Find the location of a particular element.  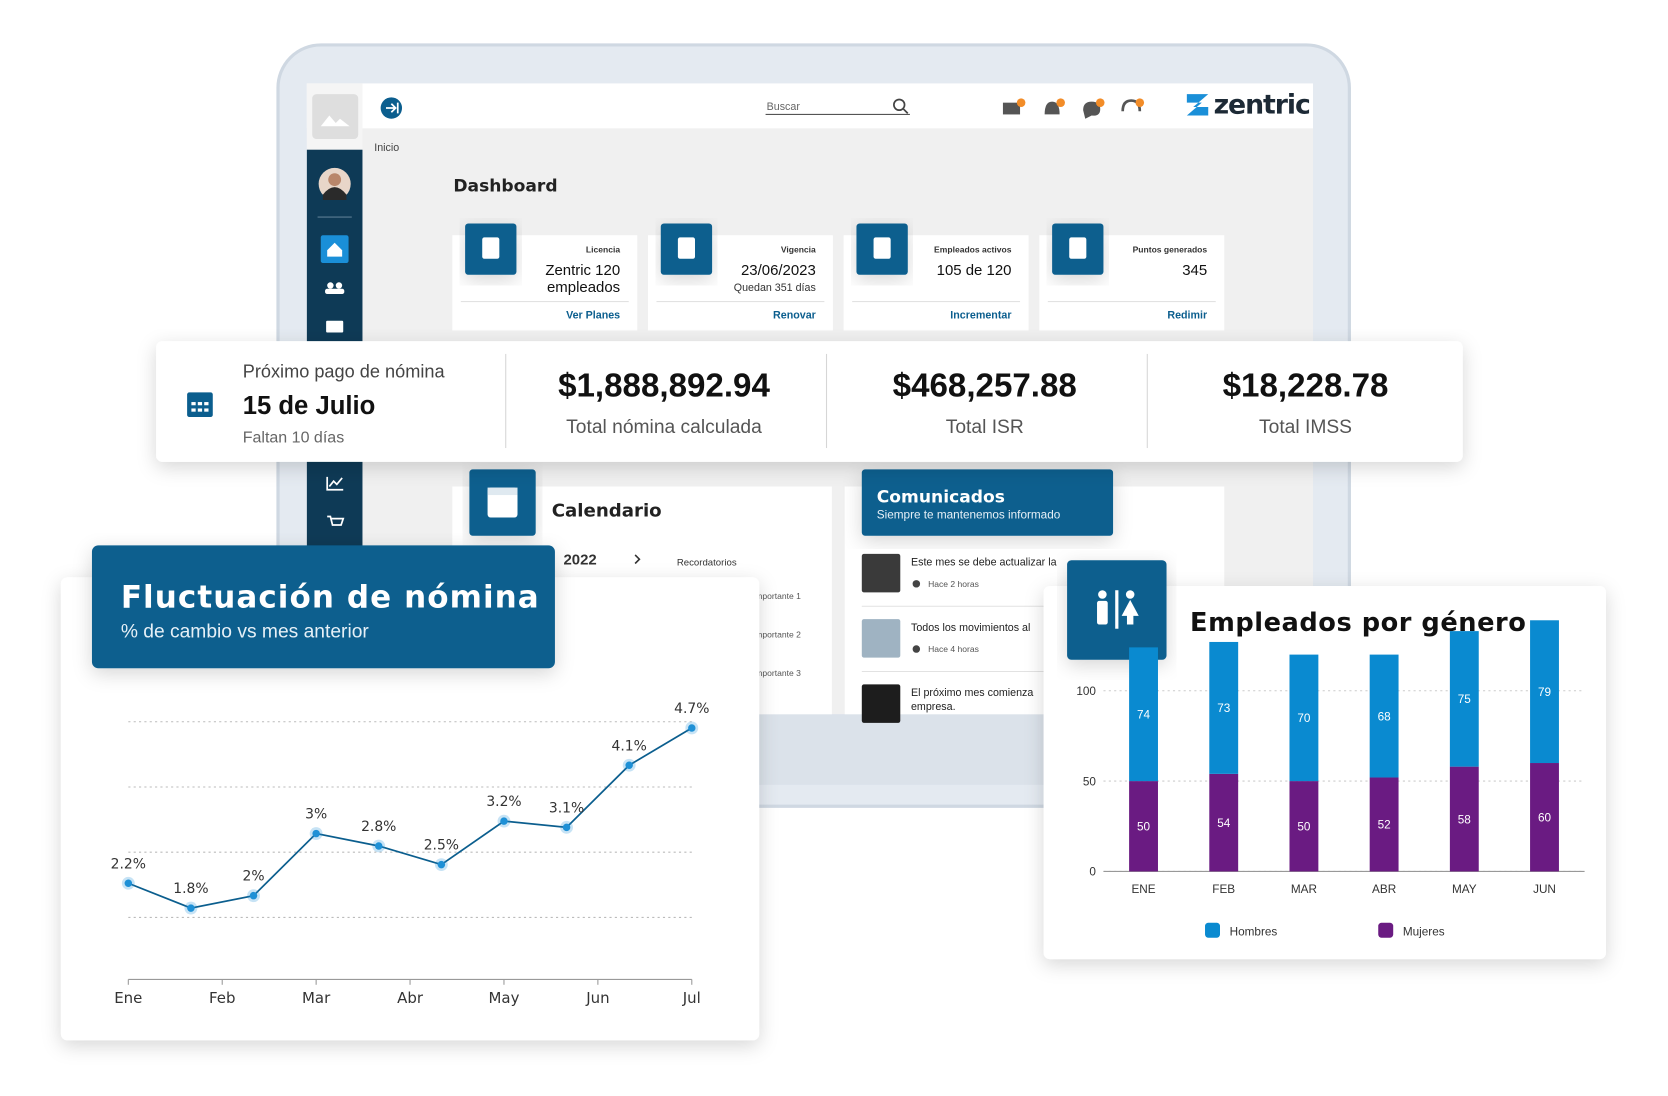

x-tick-label: Jul is located at coordinates (691, 998).